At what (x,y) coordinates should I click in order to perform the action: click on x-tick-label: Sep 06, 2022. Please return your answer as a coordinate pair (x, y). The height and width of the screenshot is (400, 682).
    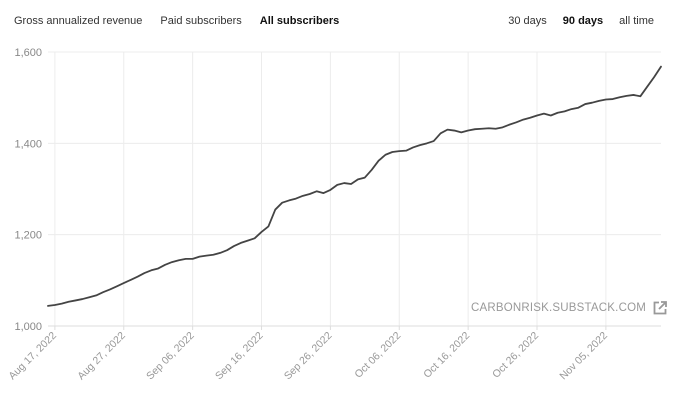
    Looking at the image, I should click on (170, 356).